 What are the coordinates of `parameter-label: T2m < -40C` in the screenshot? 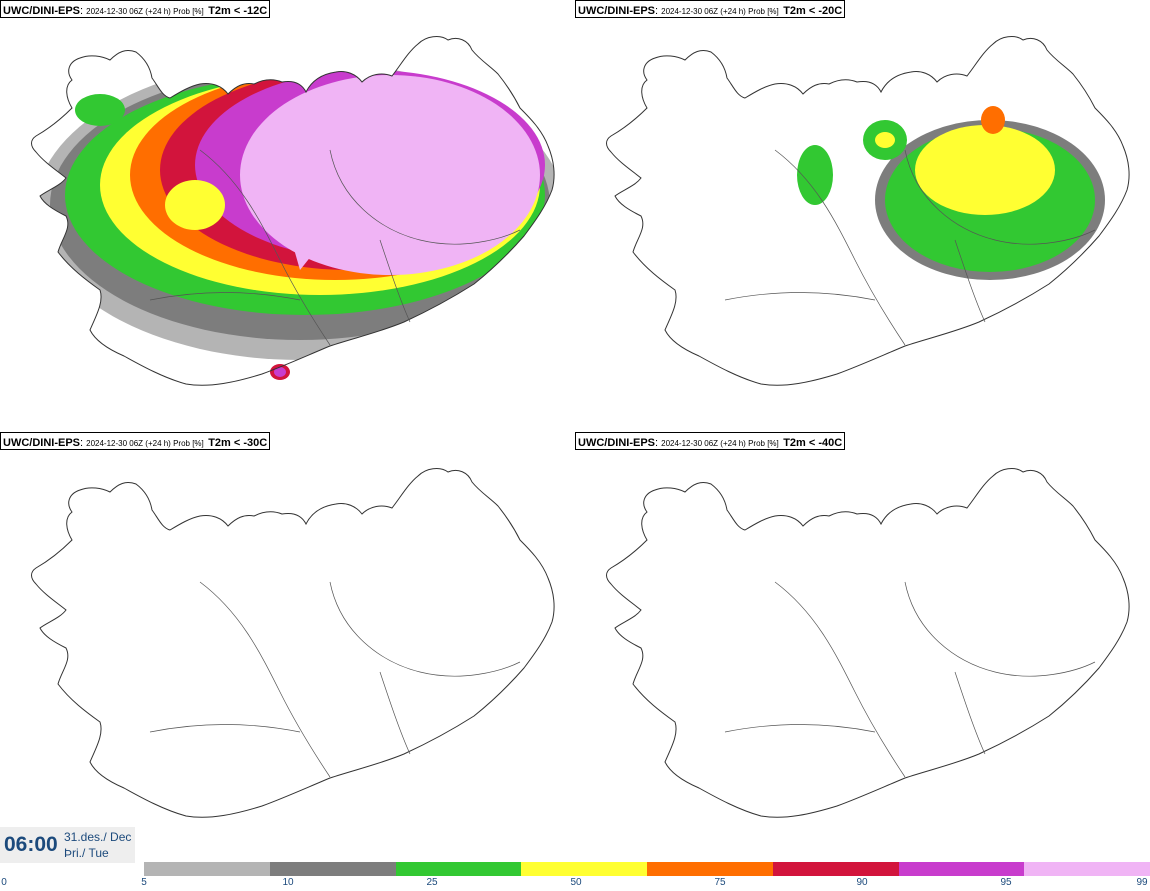 It's located at (813, 443).